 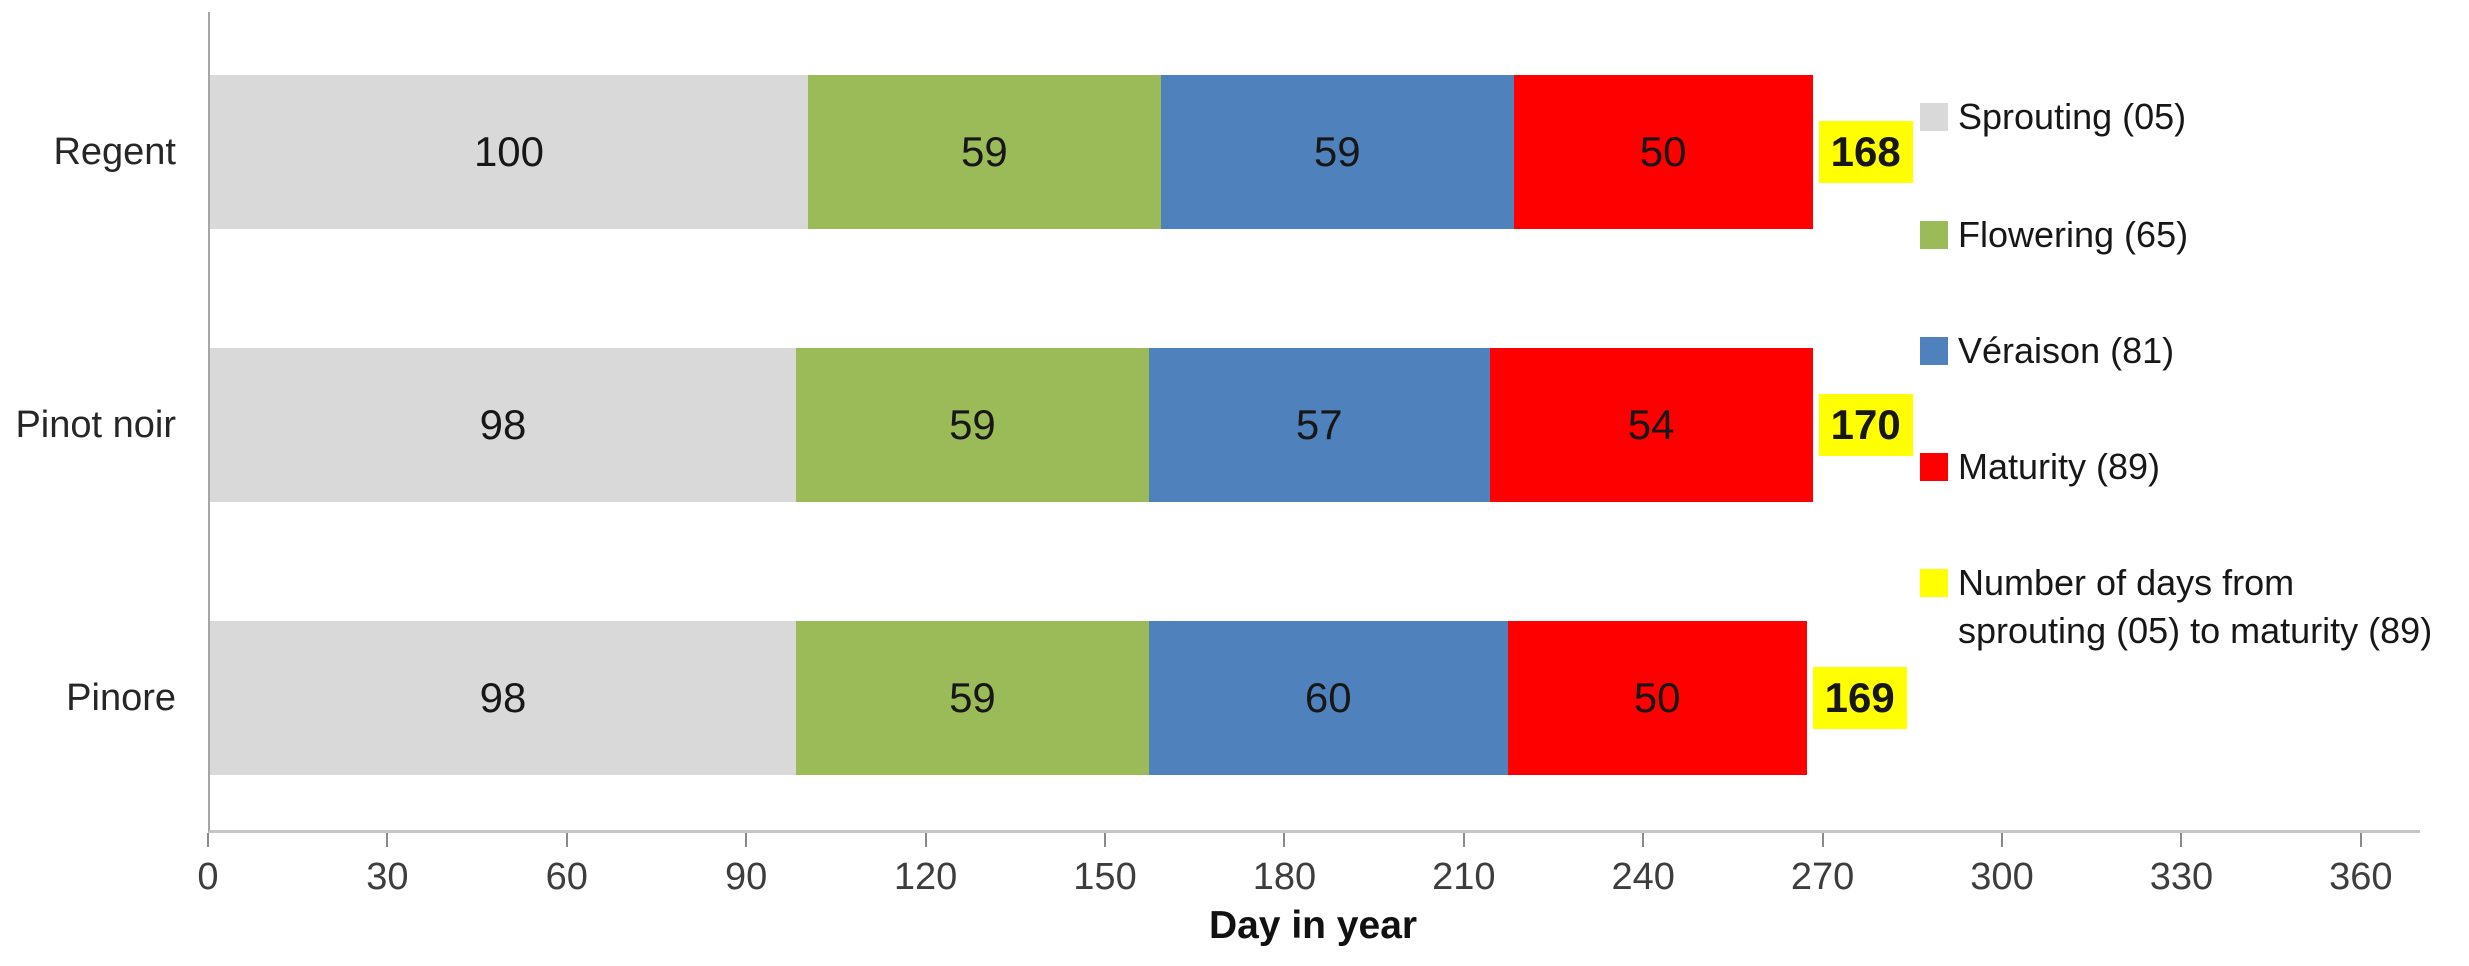 I want to click on segment-value-label: 60, so click(x=1328, y=697).